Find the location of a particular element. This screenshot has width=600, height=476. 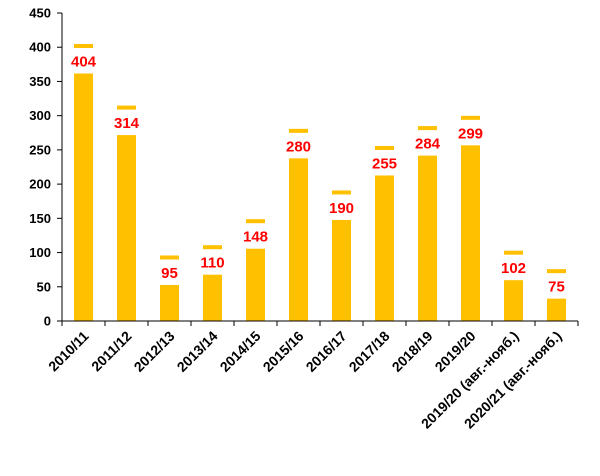

data-label: 110 is located at coordinates (212, 263).